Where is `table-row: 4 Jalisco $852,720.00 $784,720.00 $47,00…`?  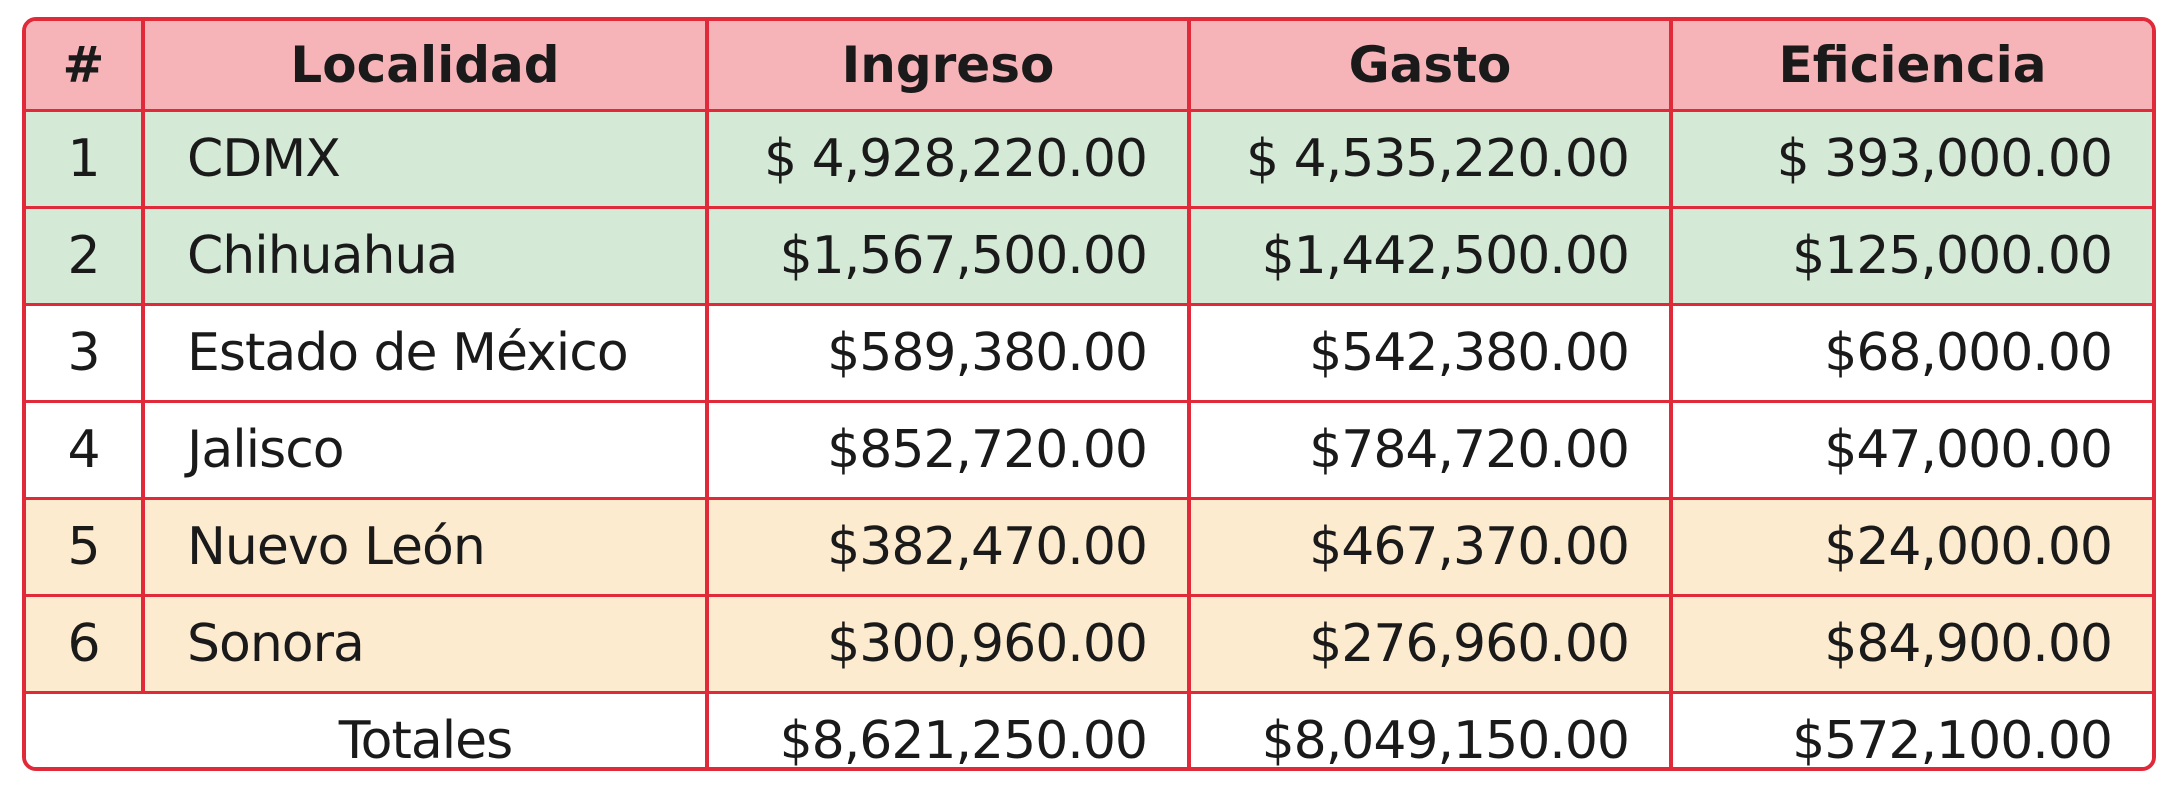 table-row: 4 Jalisco $852,720.00 $784,720.00 $47,00… is located at coordinates (1089, 450).